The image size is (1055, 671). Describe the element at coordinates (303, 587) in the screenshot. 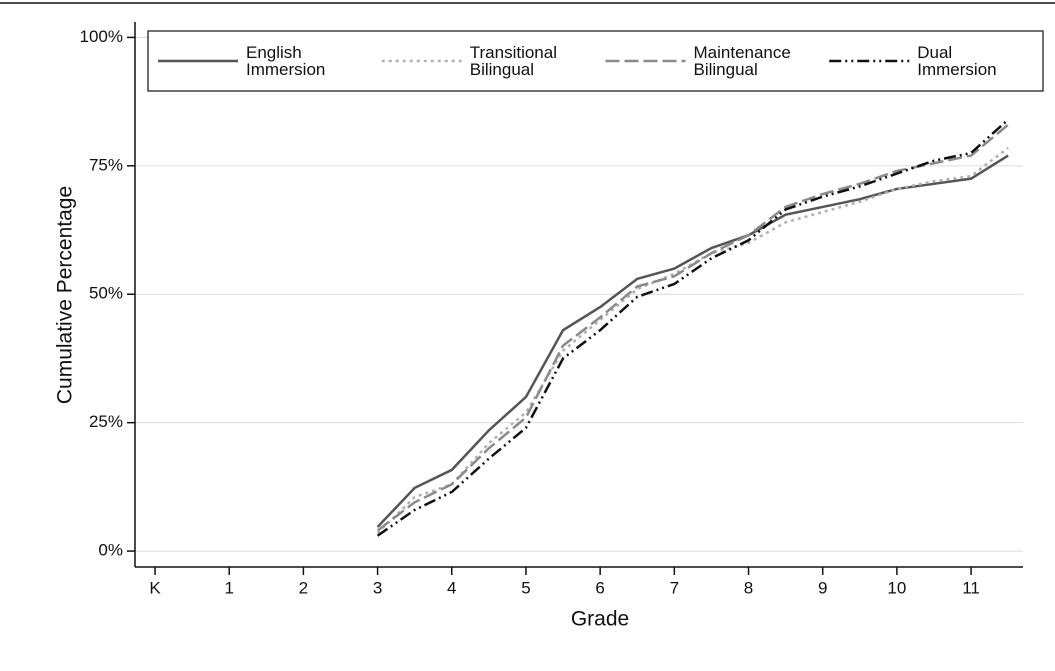

I see `x-tick-label: 2` at that location.